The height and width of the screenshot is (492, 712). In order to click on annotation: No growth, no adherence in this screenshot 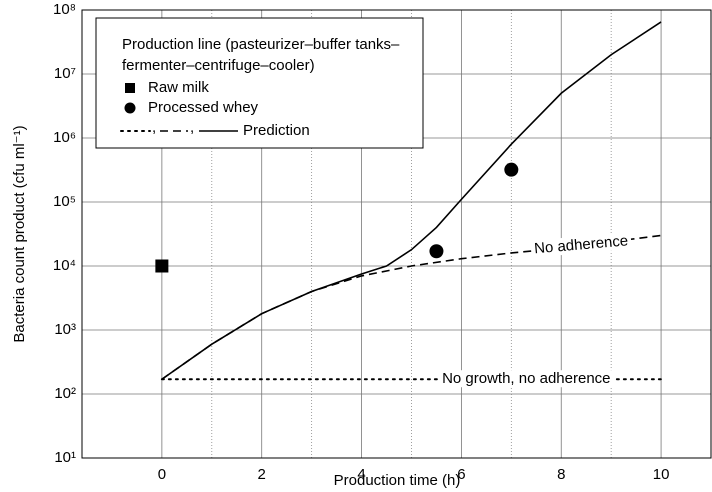, I will do `click(526, 378)`.